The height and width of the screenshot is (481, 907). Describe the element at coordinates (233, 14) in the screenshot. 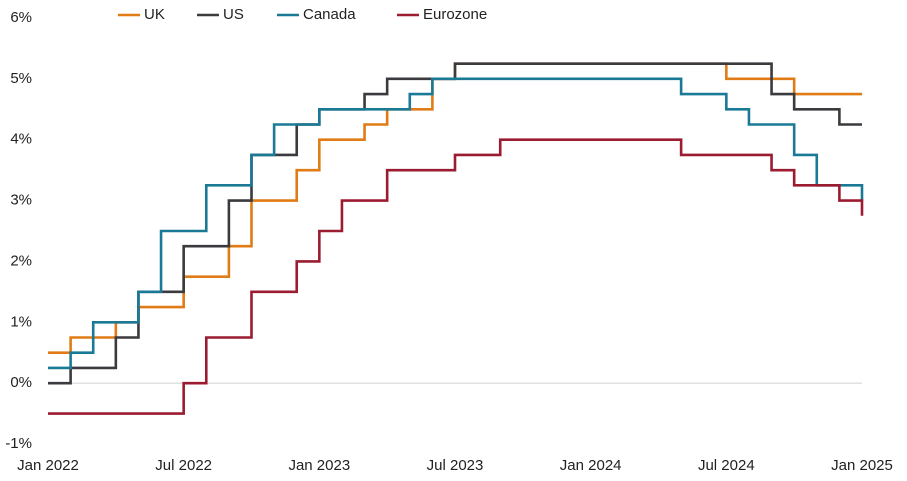

I see `legend-label: US` at that location.